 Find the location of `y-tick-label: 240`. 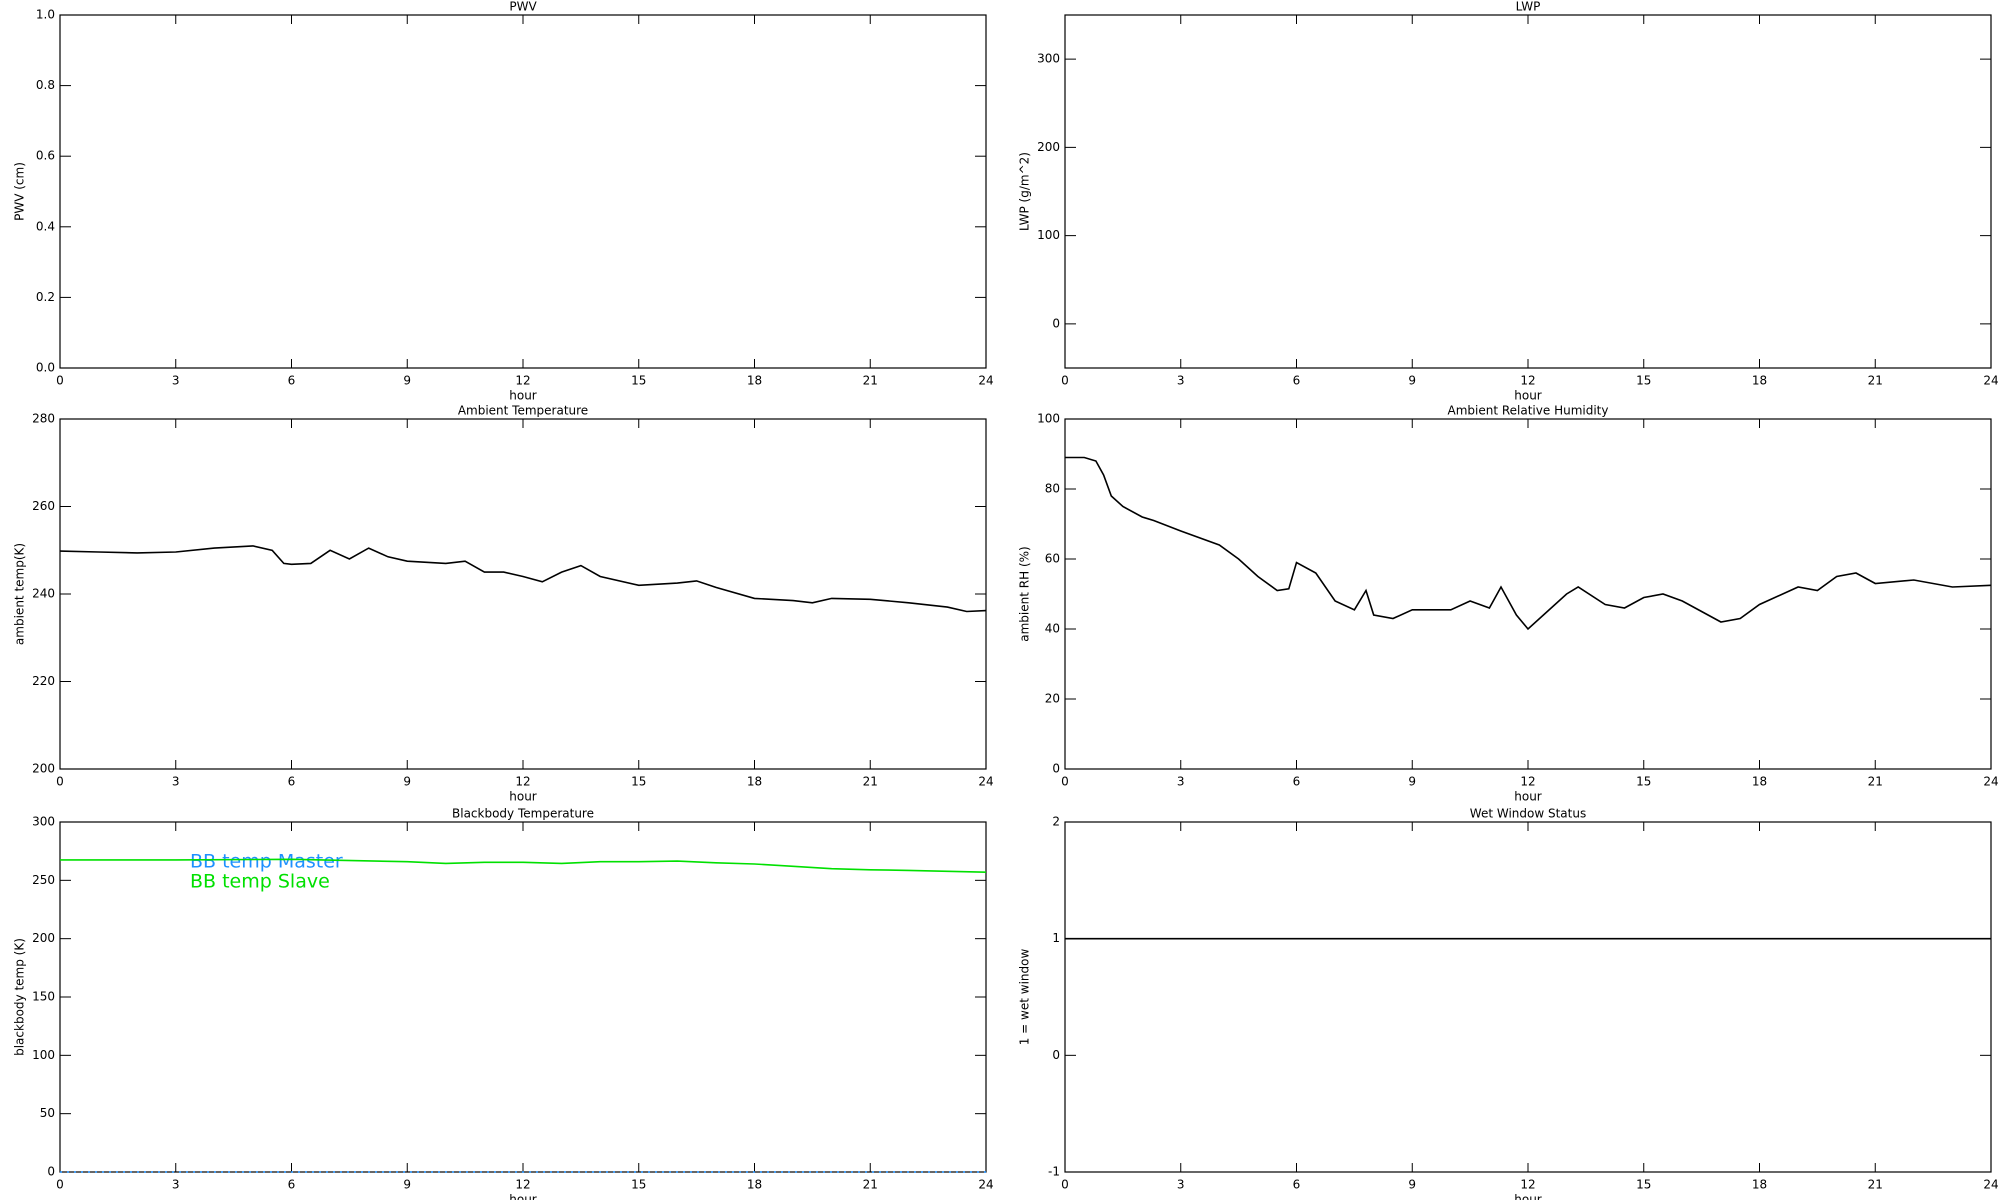

y-tick-label: 240 is located at coordinates (43, 594).